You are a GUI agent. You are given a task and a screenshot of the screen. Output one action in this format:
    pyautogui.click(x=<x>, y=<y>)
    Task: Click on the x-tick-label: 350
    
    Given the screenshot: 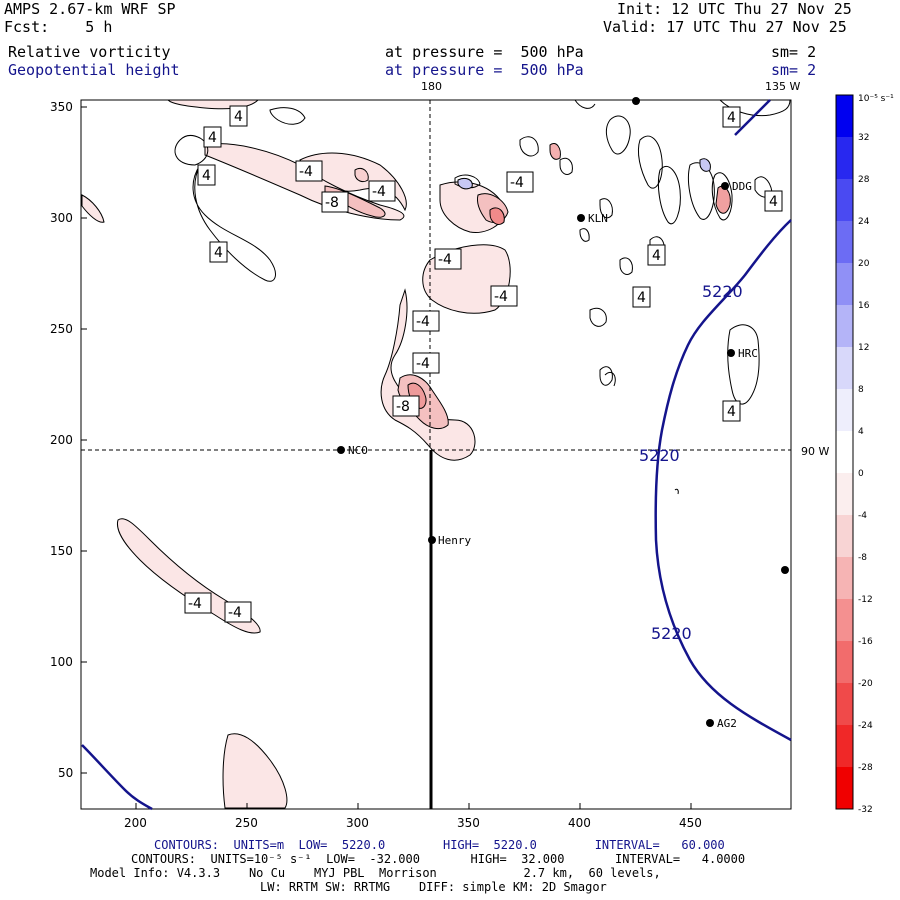 What is the action you would take?
    pyautogui.click(x=468, y=823)
    